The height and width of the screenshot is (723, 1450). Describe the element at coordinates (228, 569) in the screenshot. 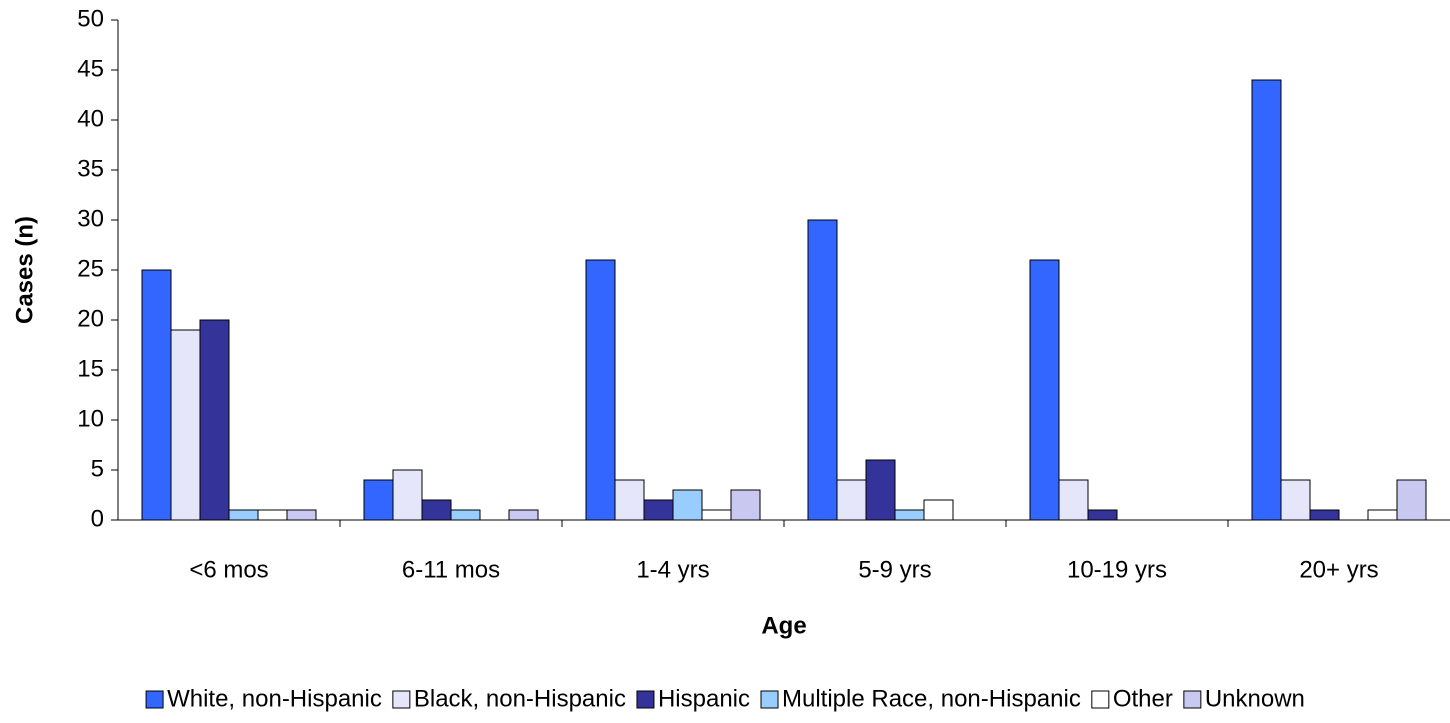

I see `x-tick-label: <6 mos` at that location.